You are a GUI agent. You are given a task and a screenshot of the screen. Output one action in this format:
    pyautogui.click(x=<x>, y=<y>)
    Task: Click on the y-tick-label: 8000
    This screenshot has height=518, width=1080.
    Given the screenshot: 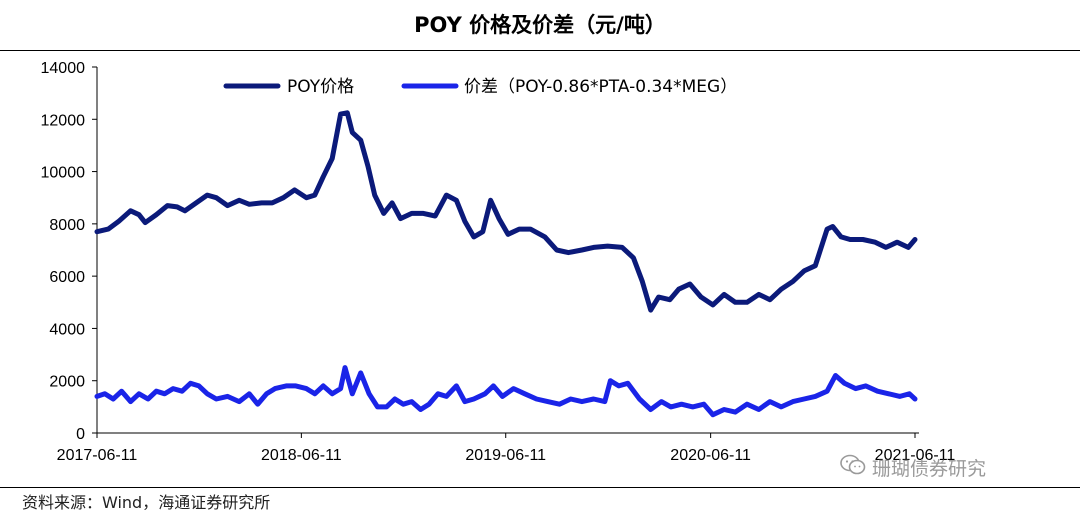 What is the action you would take?
    pyautogui.click(x=67, y=225)
    